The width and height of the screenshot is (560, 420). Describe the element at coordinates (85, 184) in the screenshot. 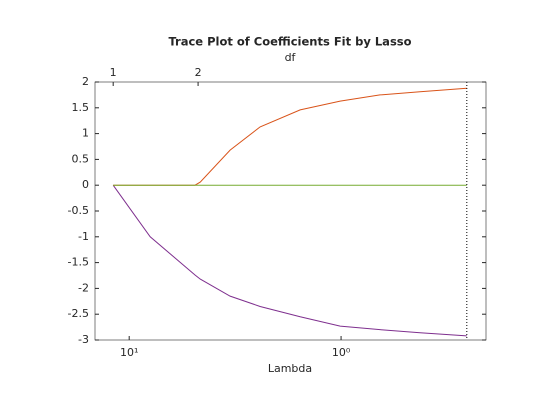

I see `y-tick-label: 0` at that location.